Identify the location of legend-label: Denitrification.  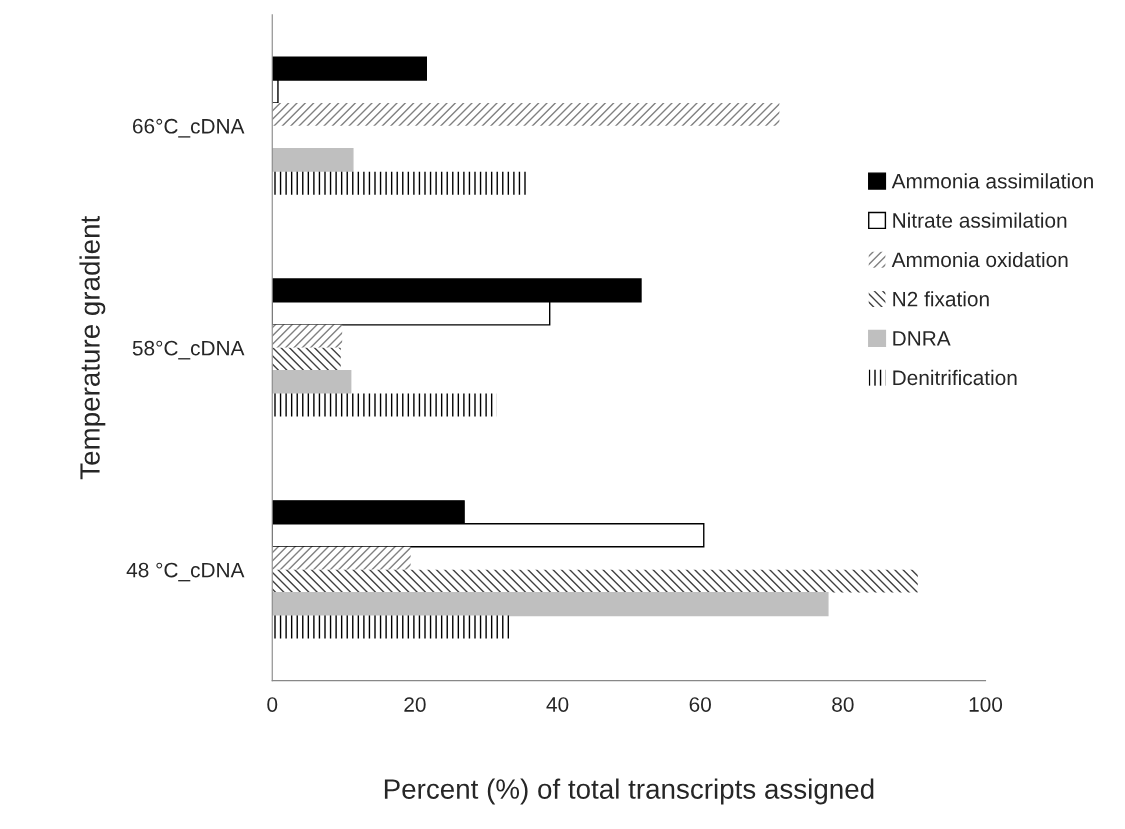
(955, 377).